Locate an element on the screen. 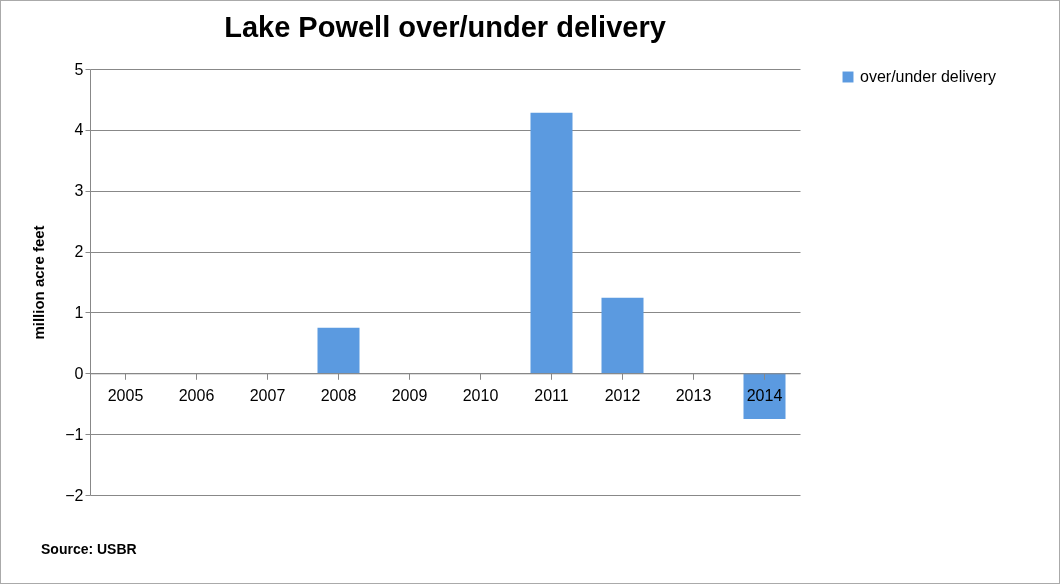 The width and height of the screenshot is (1060, 584). x-tick-label: 2006 is located at coordinates (196, 395).